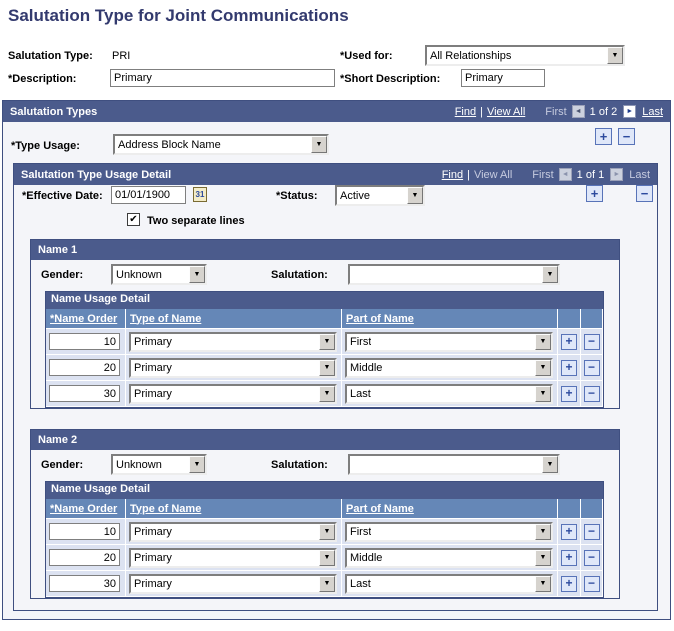 The width and height of the screenshot is (674, 631). Describe the element at coordinates (148, 195) in the screenshot. I see `effective-date-input` at that location.